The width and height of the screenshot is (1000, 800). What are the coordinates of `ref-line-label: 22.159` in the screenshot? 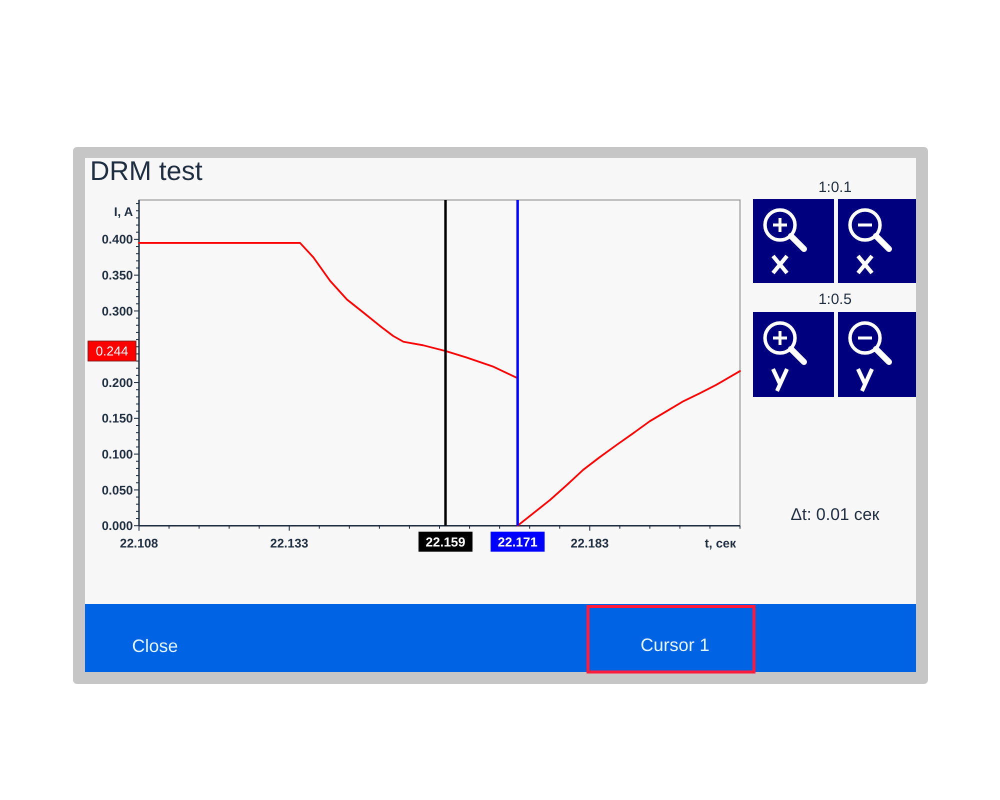 It's located at (446, 542).